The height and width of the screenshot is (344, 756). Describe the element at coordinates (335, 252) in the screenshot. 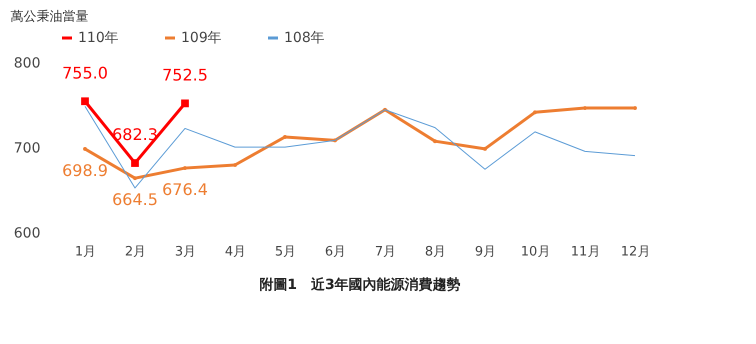

I see `x-tick-label: 6月` at that location.